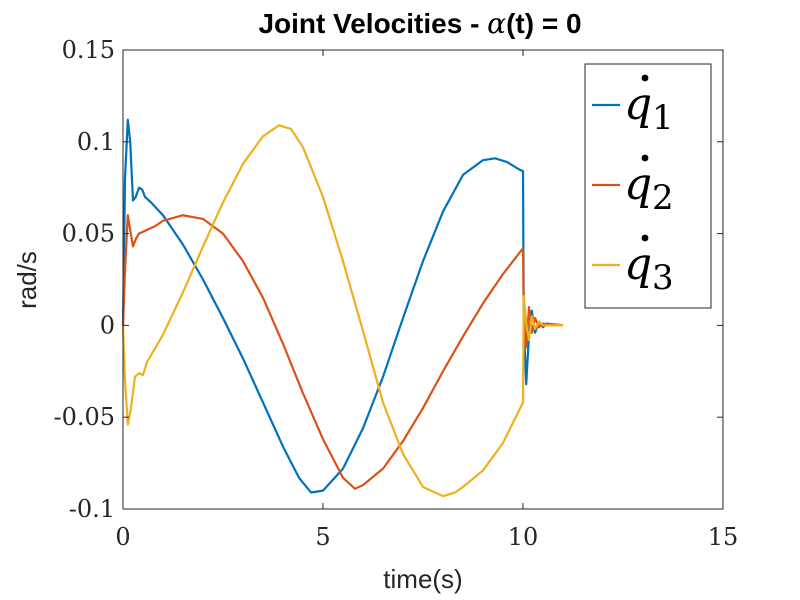 This screenshot has height=600, width=800. What do you see at coordinates (96, 142) in the screenshot?
I see `y-tick-label: 0.1` at bounding box center [96, 142].